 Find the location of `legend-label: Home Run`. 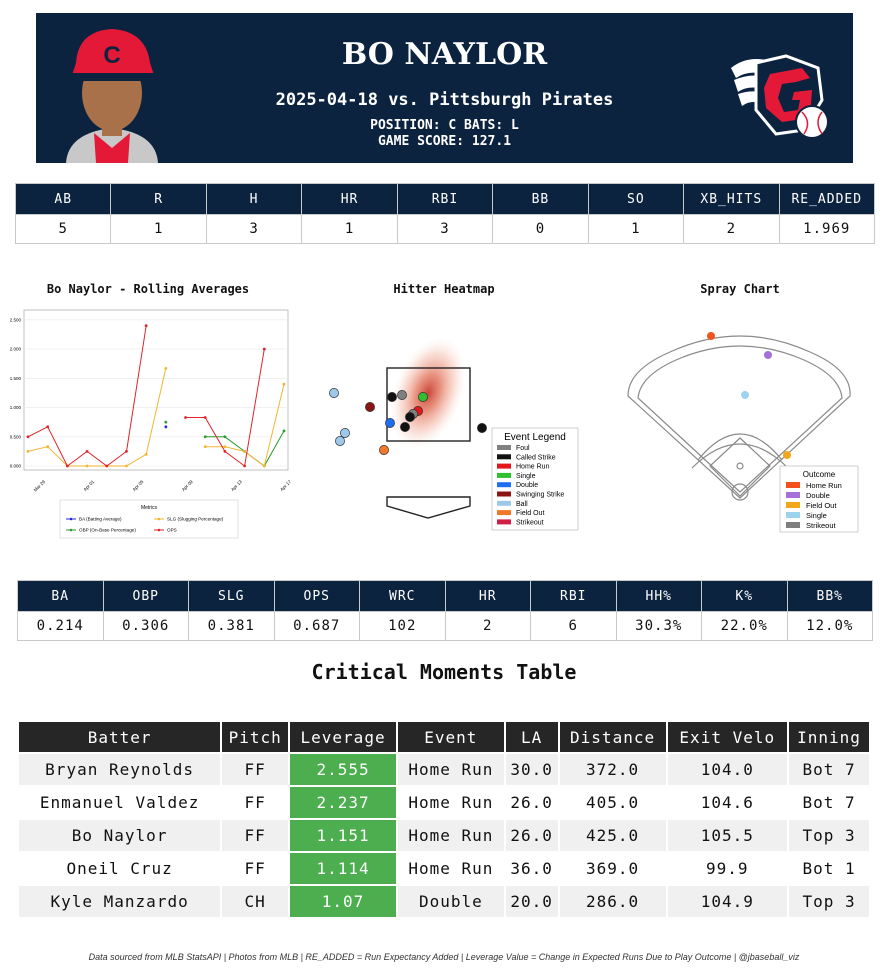

legend-label: Home Run is located at coordinates (824, 485).